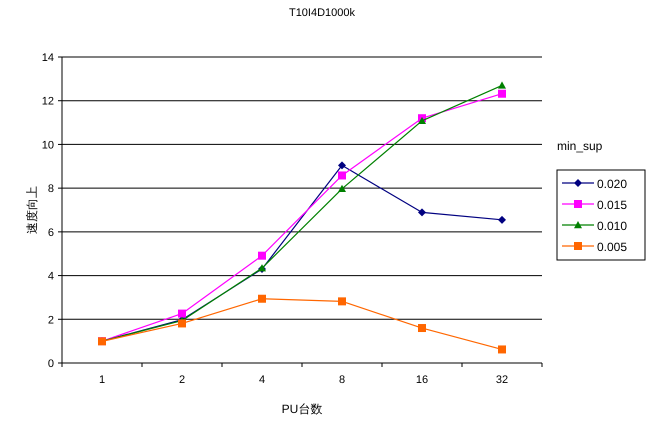  Describe the element at coordinates (48, 58) in the screenshot. I see `y-tick-label: 14` at that location.